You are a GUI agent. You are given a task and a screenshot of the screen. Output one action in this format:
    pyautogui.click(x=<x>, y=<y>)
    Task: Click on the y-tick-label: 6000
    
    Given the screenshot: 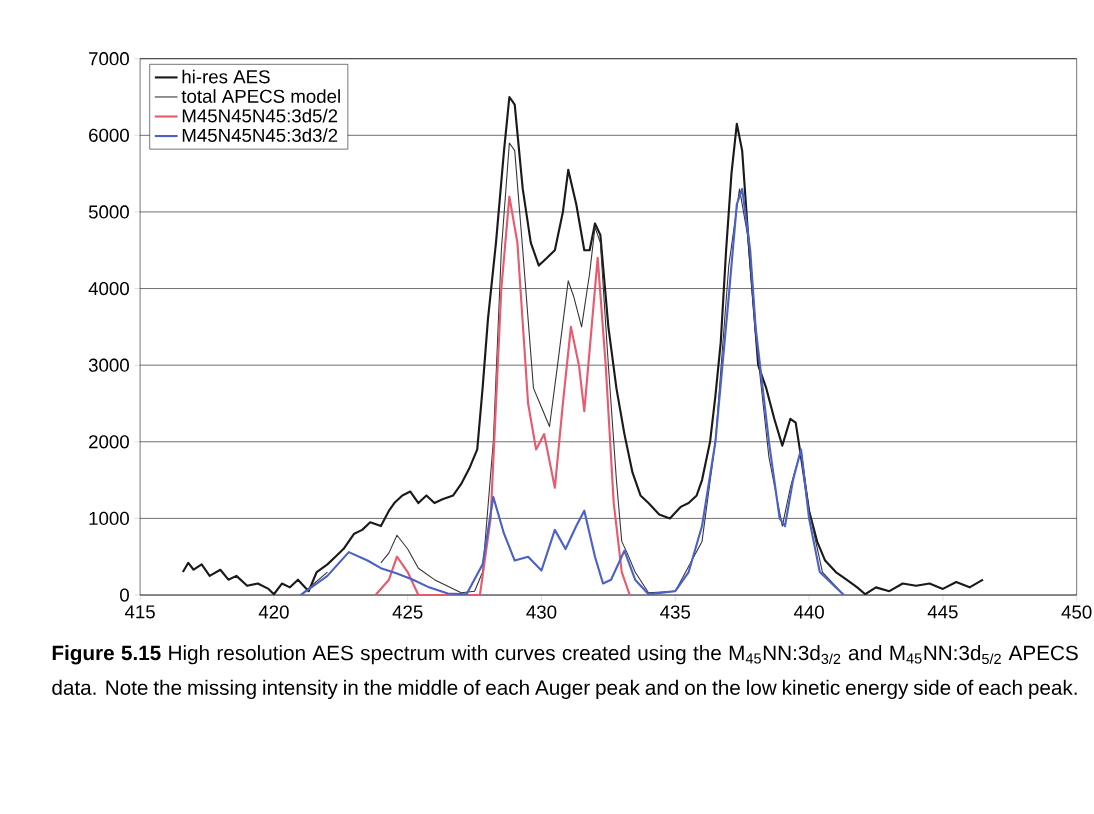 What is the action you would take?
    pyautogui.click(x=109, y=135)
    